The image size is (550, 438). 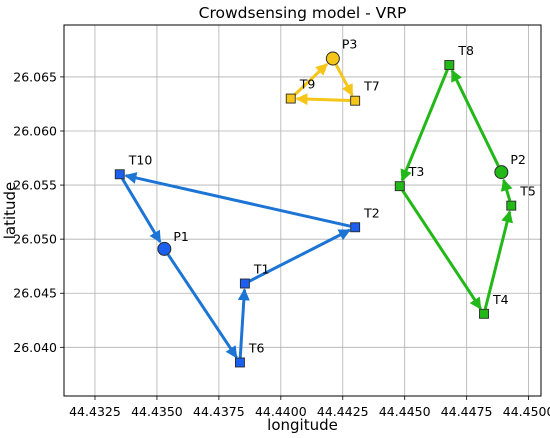 I want to click on task-marker-t3, so click(x=399, y=186).